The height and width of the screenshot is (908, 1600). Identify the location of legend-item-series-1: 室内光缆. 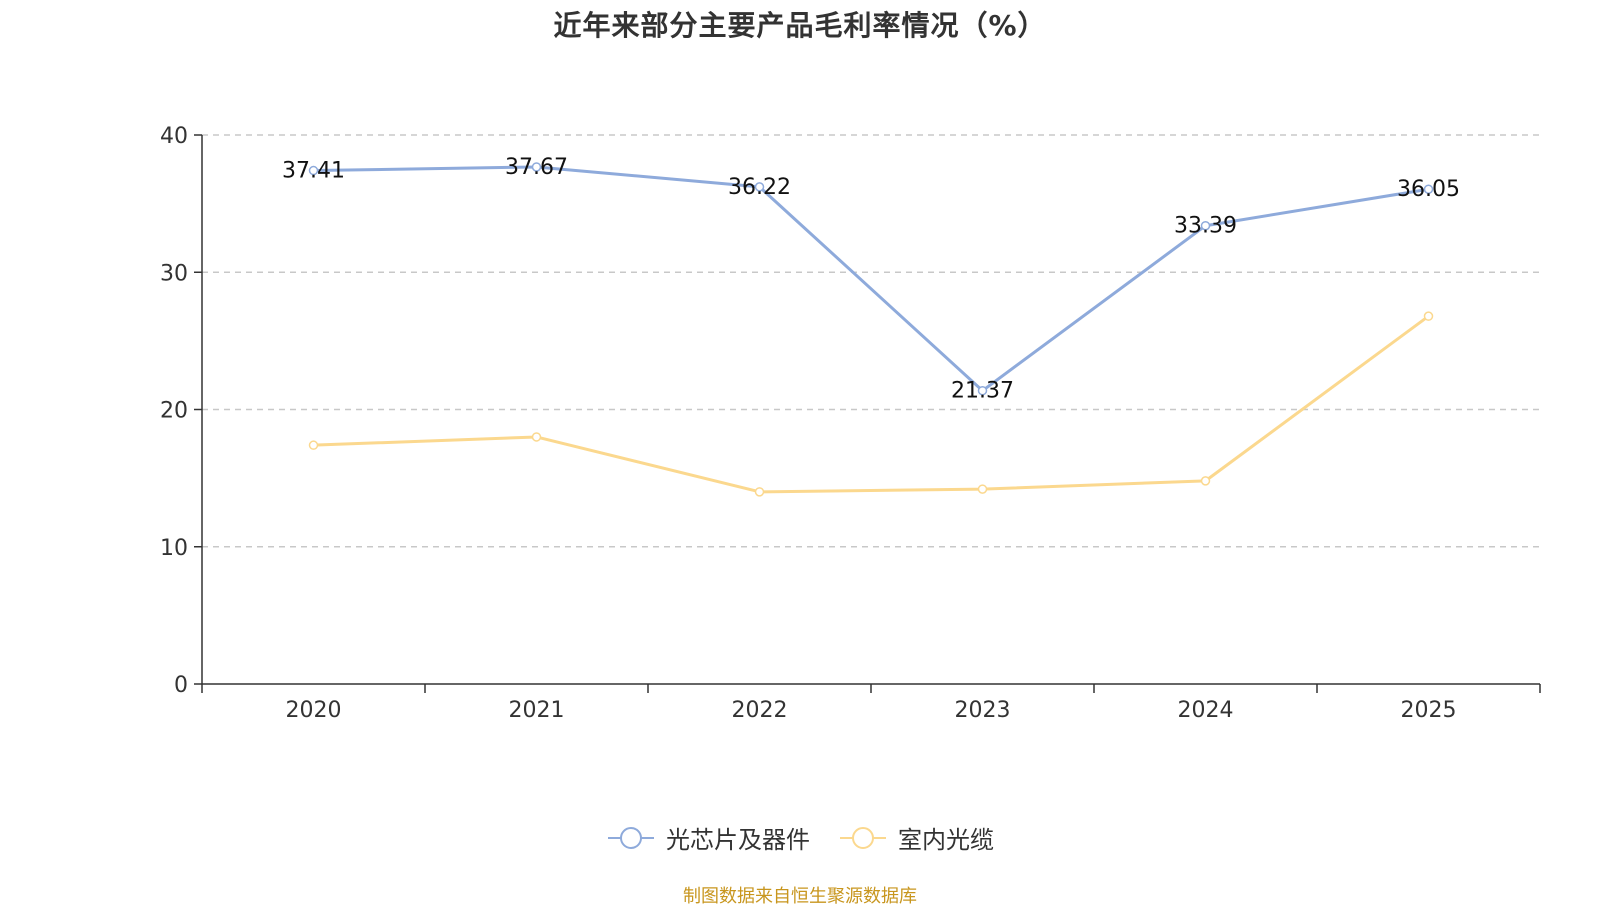
(916, 837).